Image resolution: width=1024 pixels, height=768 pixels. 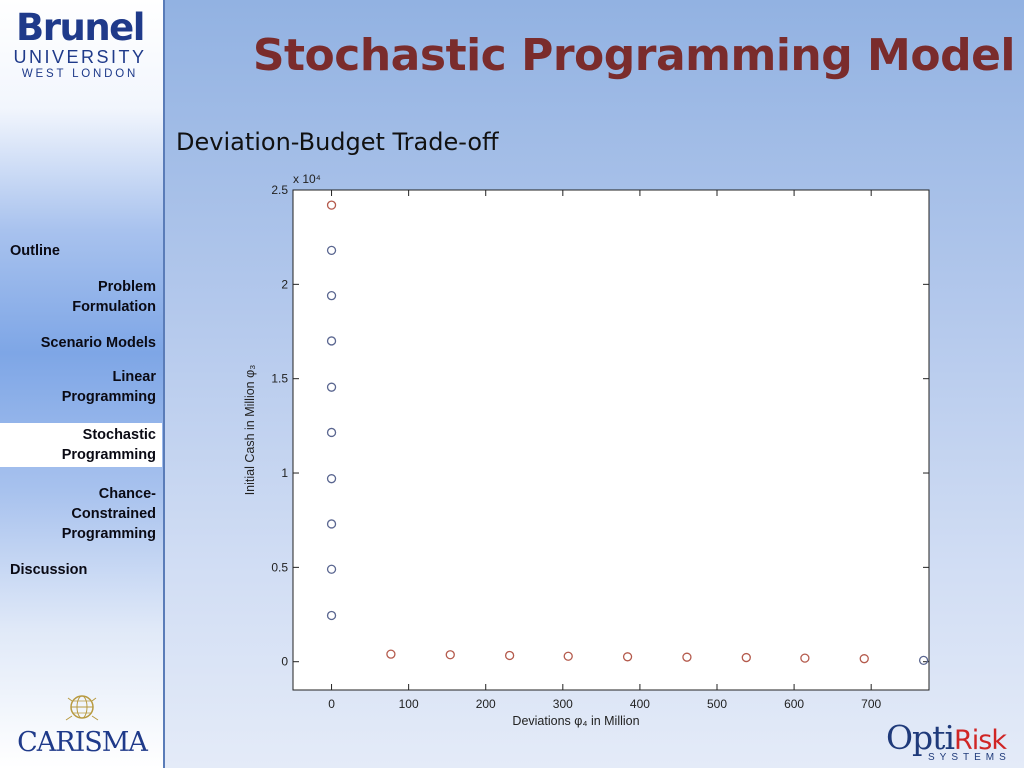 I want to click on y-tick-label: 2.5, so click(x=279, y=190).